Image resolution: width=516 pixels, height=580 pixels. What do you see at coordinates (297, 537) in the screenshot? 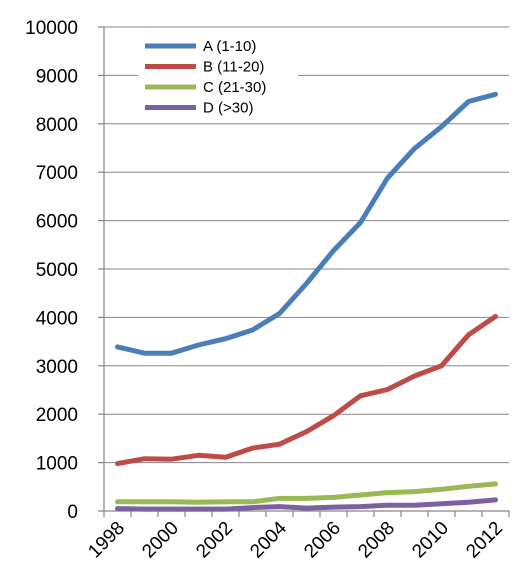
I see `x-axis-ticks: 1998 2000 2002 2004 2006 2008 2010 2012` at bounding box center [297, 537].